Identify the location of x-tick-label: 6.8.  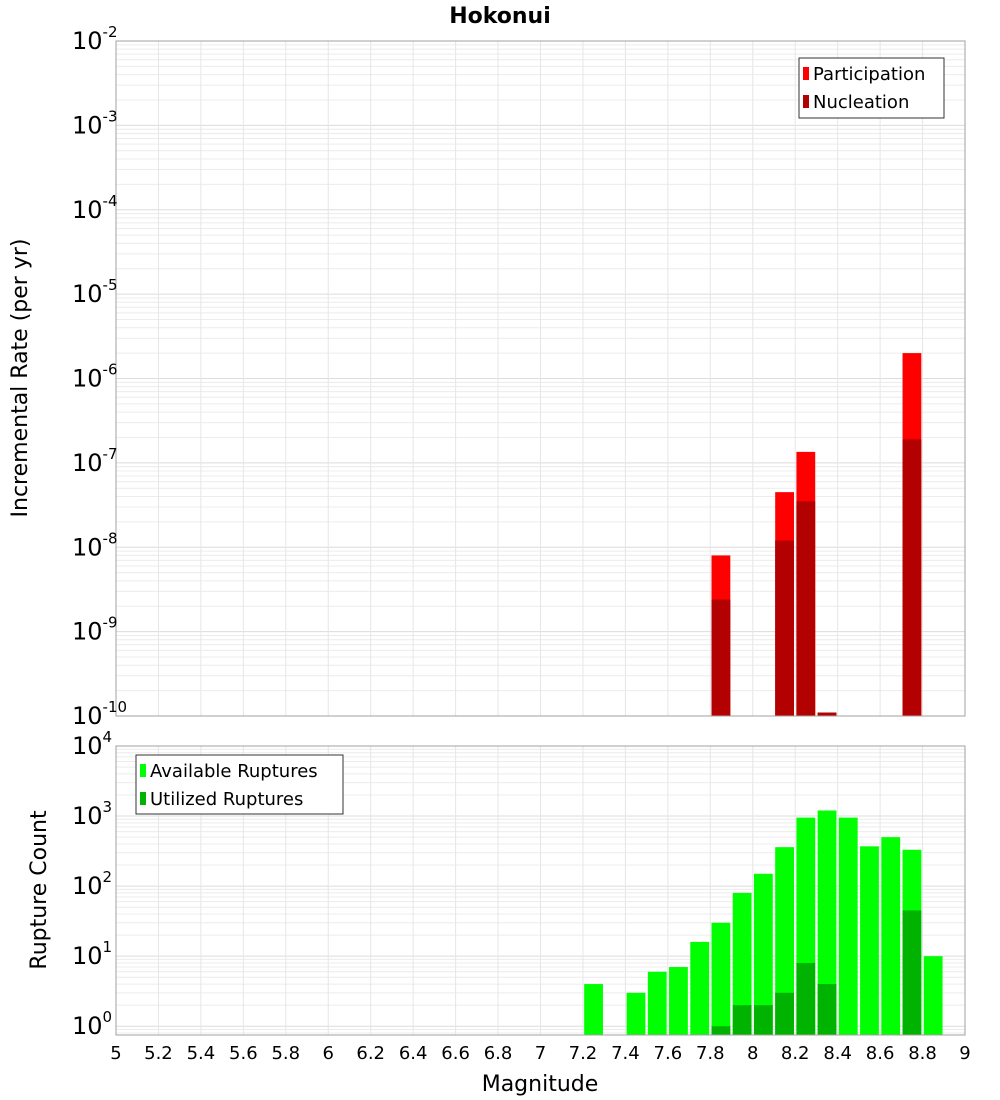
(498, 1053).